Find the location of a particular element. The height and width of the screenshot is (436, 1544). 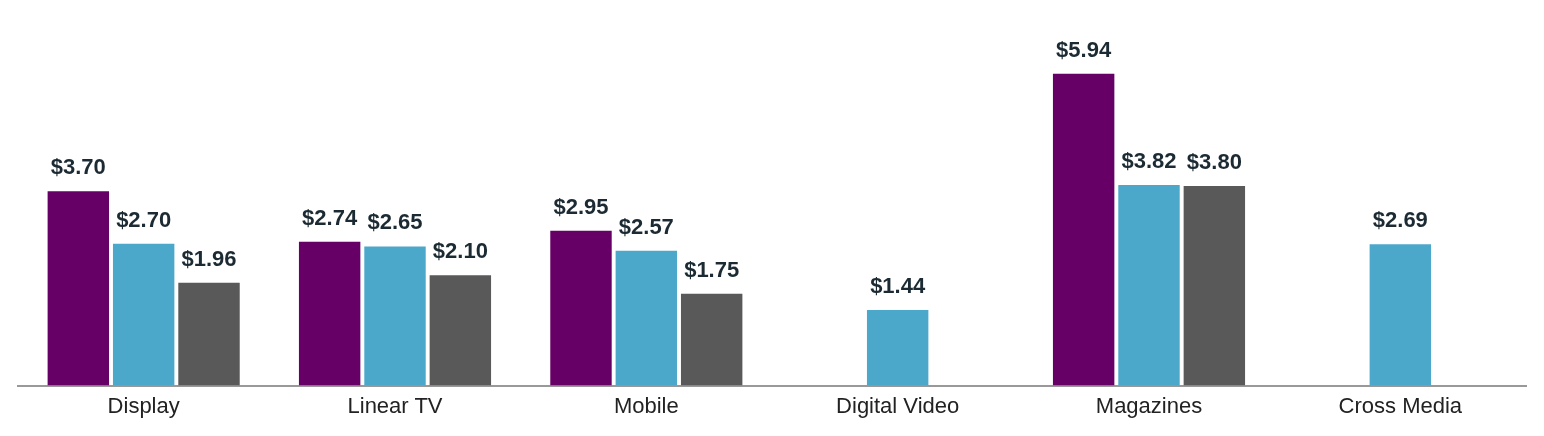

x-tick-label: Mobile is located at coordinates (646, 405).